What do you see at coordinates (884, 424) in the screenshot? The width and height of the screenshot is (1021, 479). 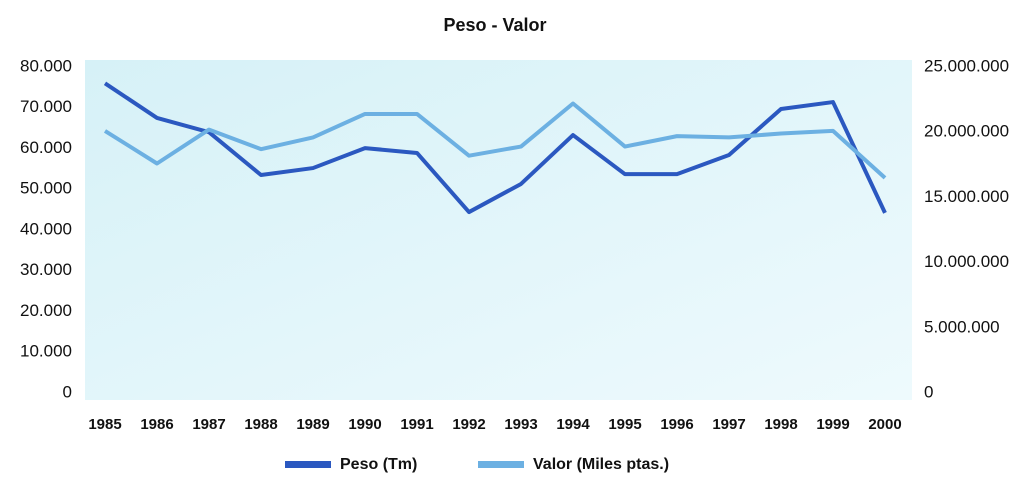 I see `x-tick-label: 2000` at bounding box center [884, 424].